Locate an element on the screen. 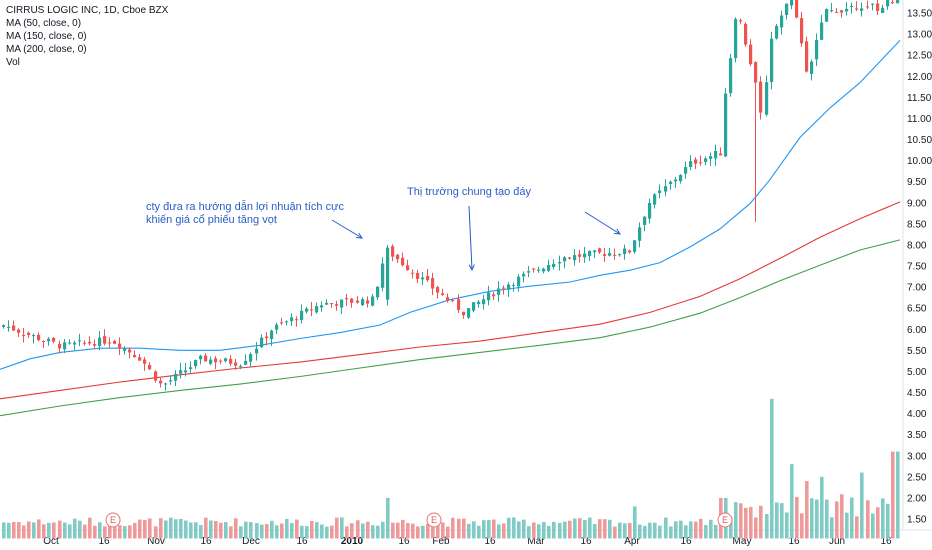 This screenshot has height=550, width=932. legend-ma150: MA (150, close, 0) is located at coordinates (46, 36).